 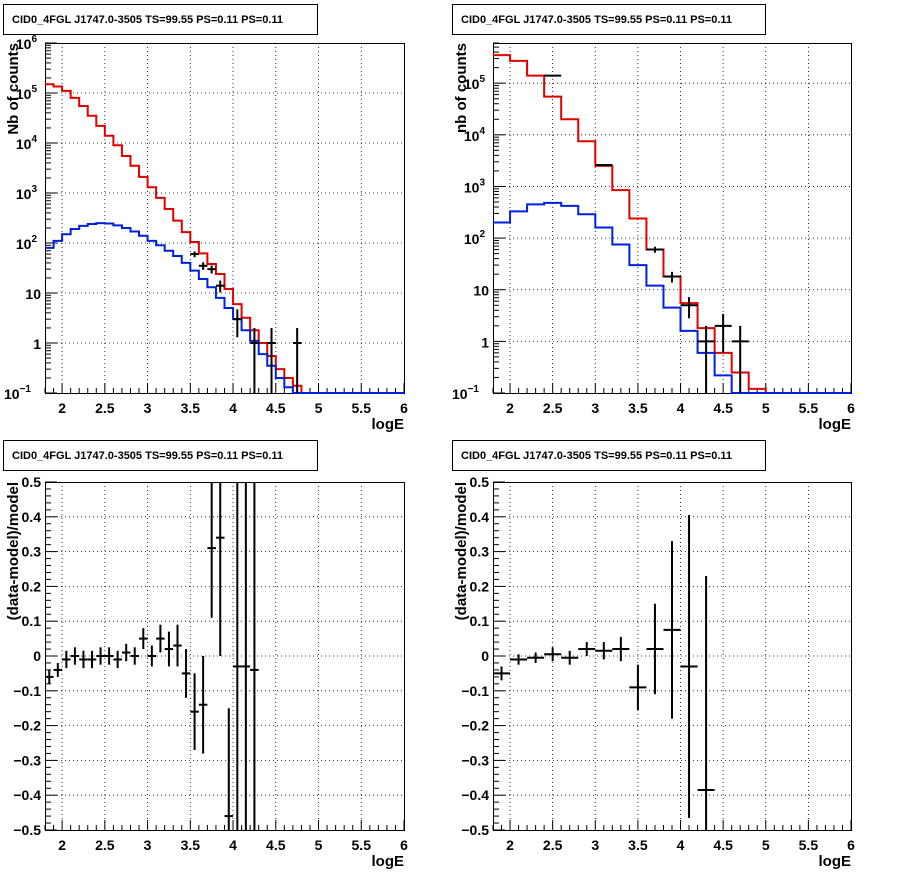 What do you see at coordinates (27, 43) in the screenshot?
I see `y-tick-label: 10⁶` at bounding box center [27, 43].